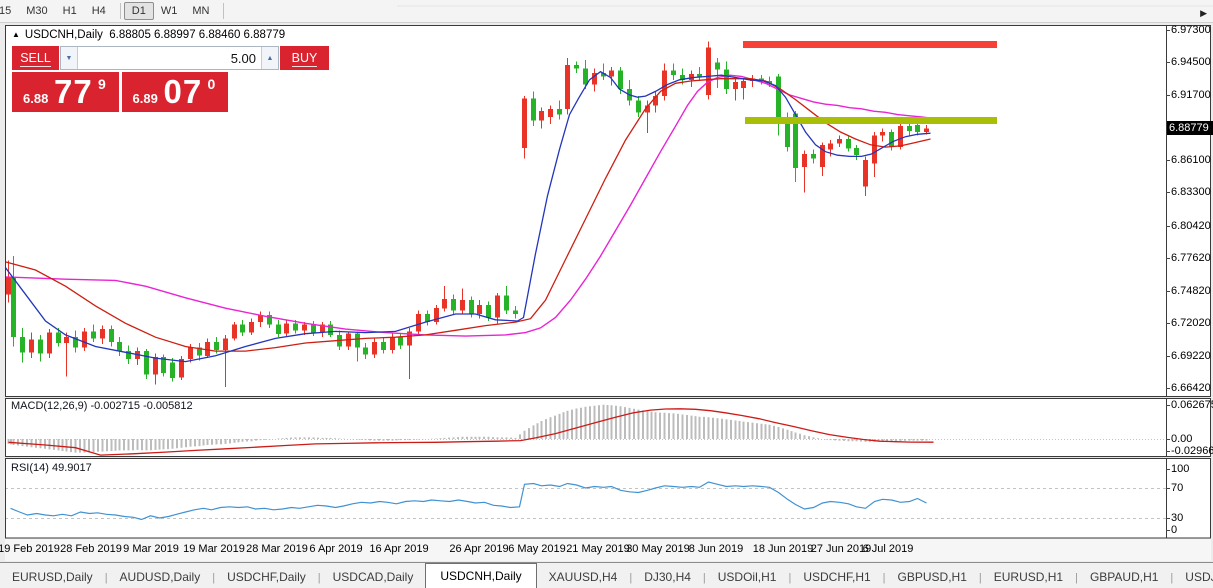 The width and height of the screenshot is (1213, 588). I want to click on volume-decrease-button: ▼, so click(69, 58).